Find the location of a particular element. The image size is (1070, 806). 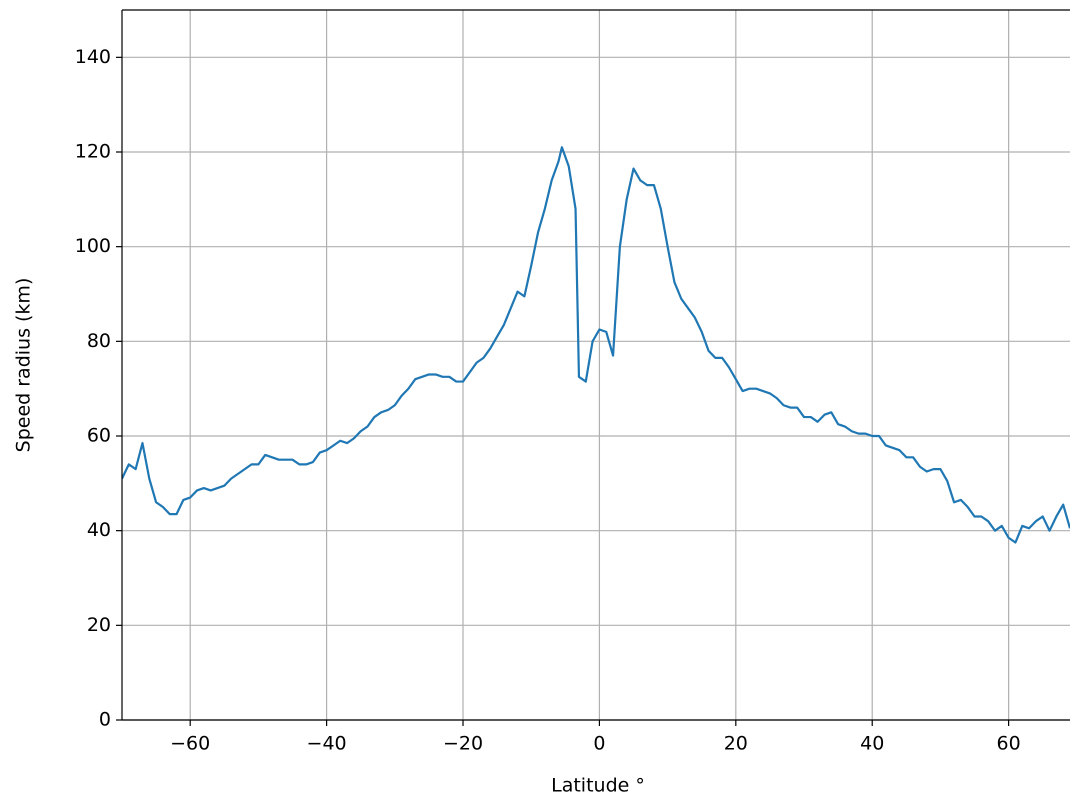

y-tick-label: 80 is located at coordinates (99, 341).